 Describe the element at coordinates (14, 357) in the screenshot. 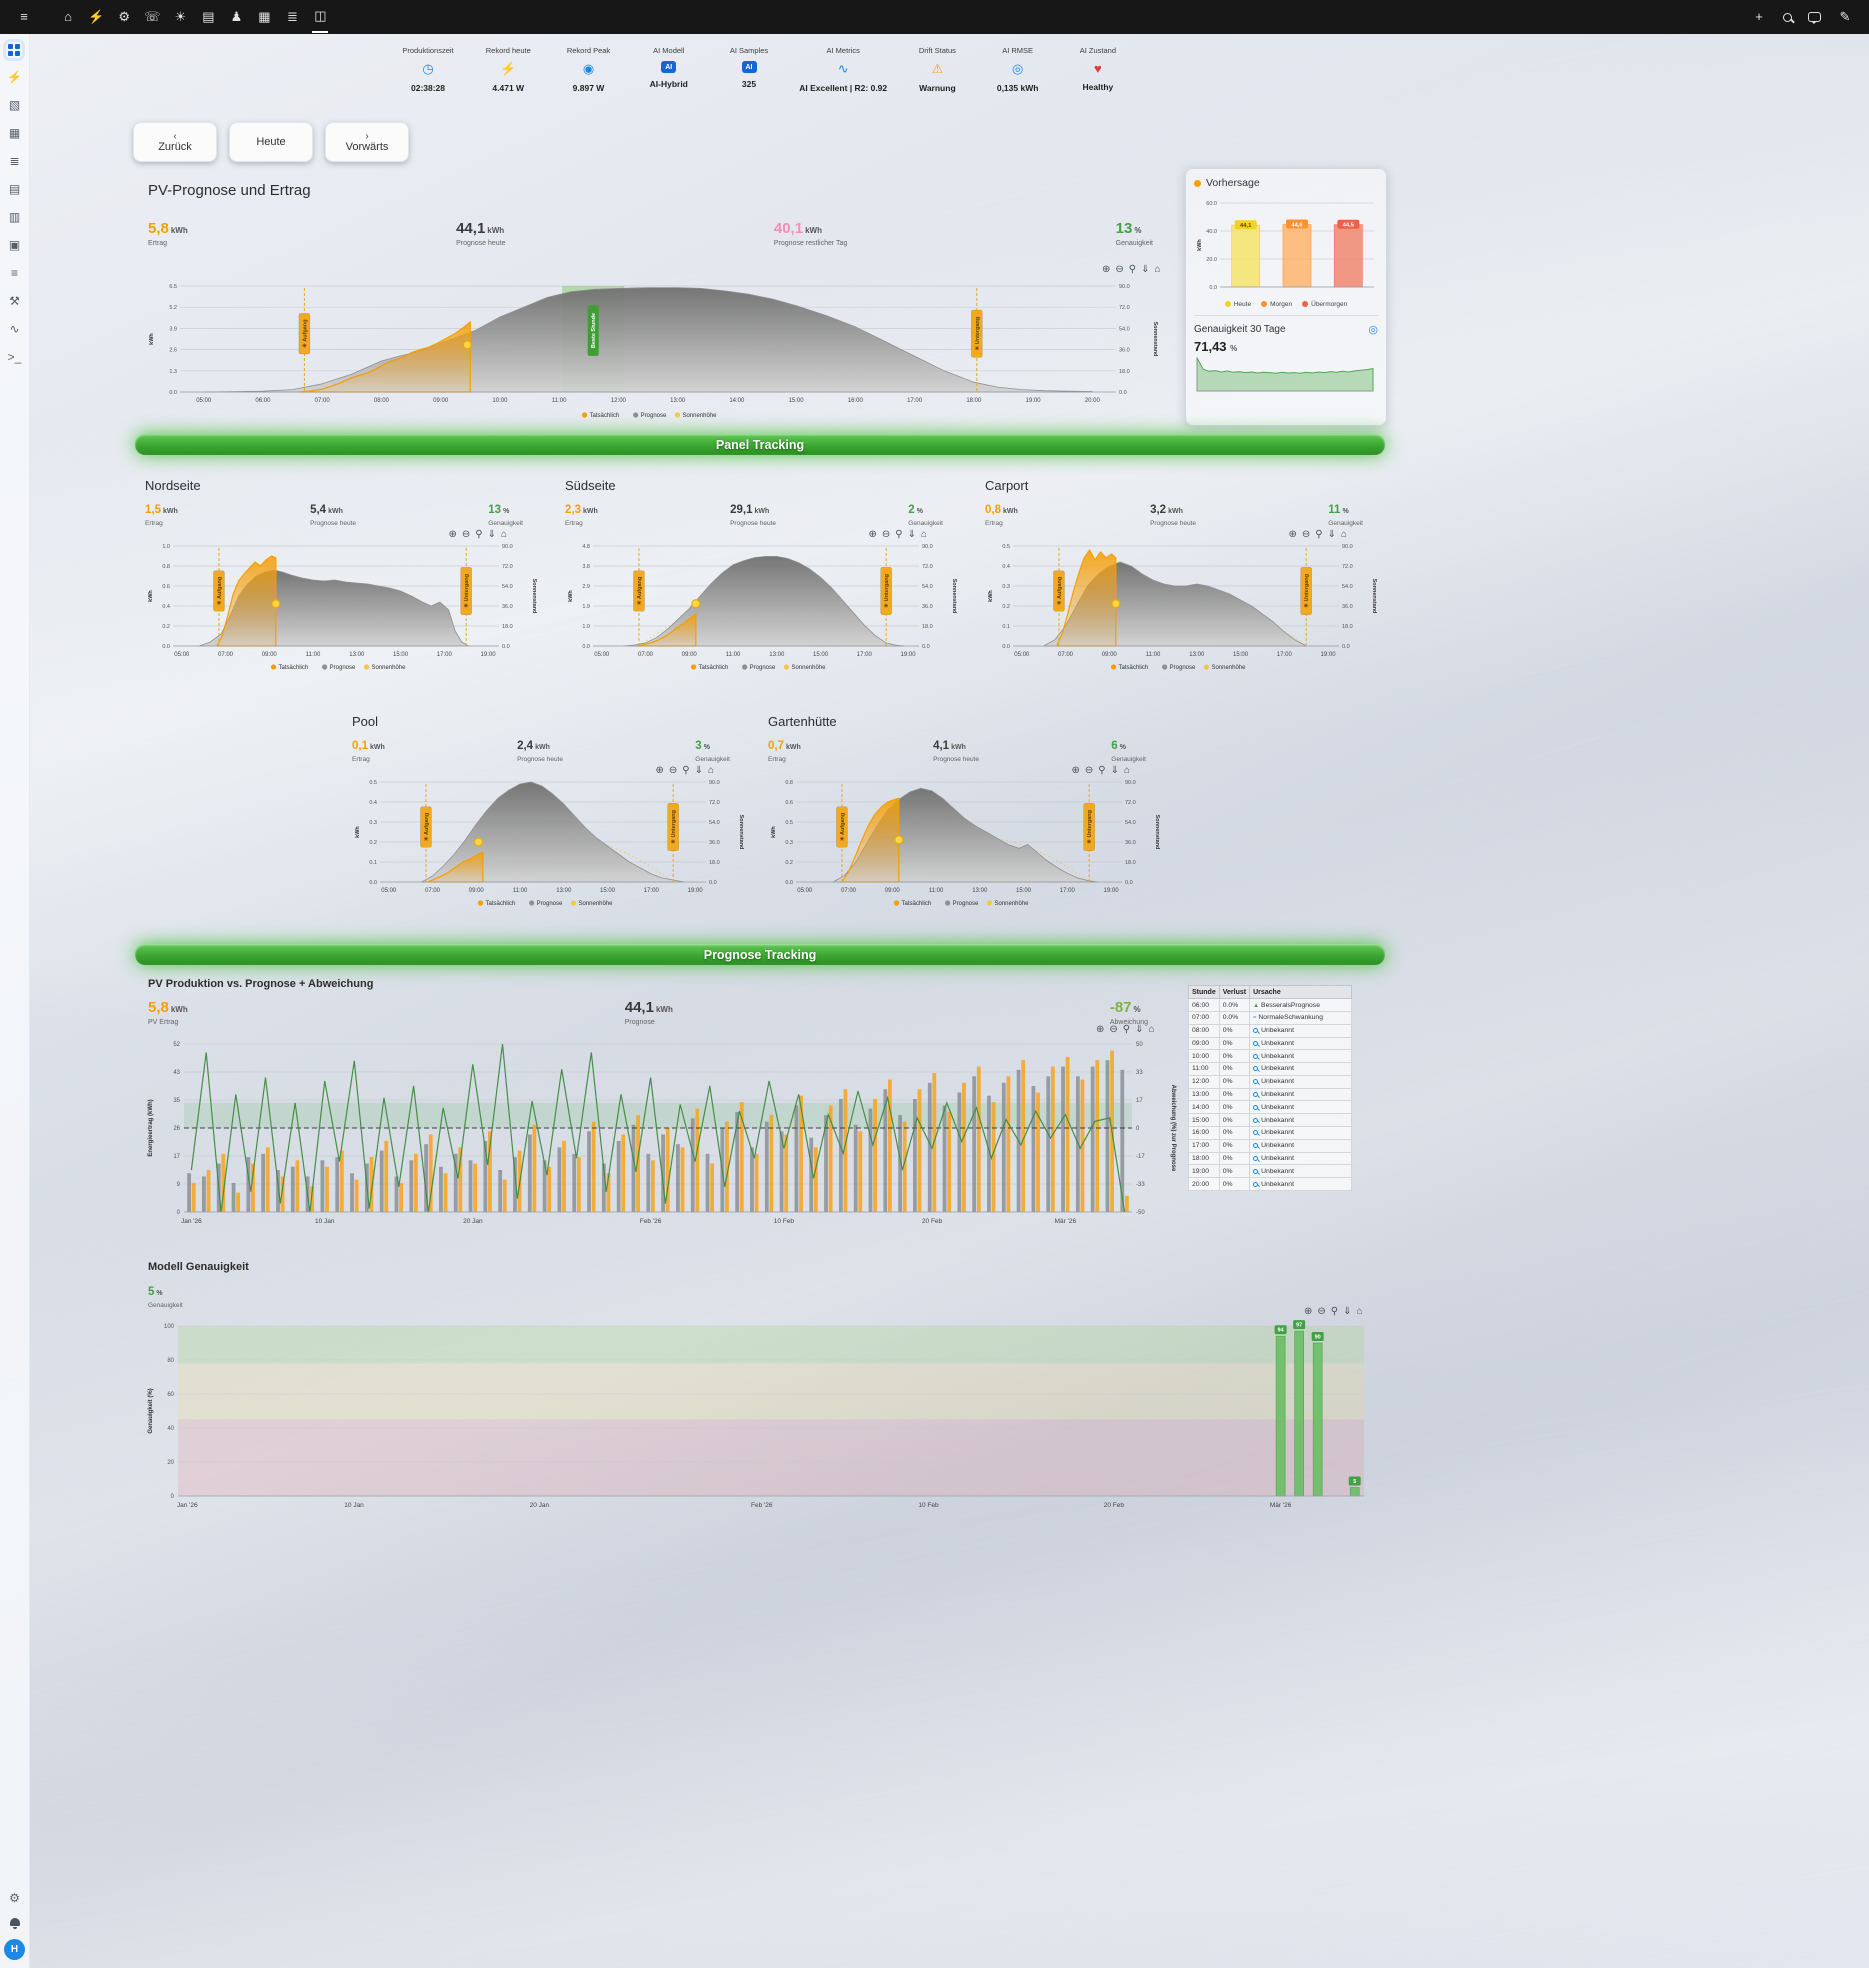

I see `sidebar-item-terminal: >_` at that location.